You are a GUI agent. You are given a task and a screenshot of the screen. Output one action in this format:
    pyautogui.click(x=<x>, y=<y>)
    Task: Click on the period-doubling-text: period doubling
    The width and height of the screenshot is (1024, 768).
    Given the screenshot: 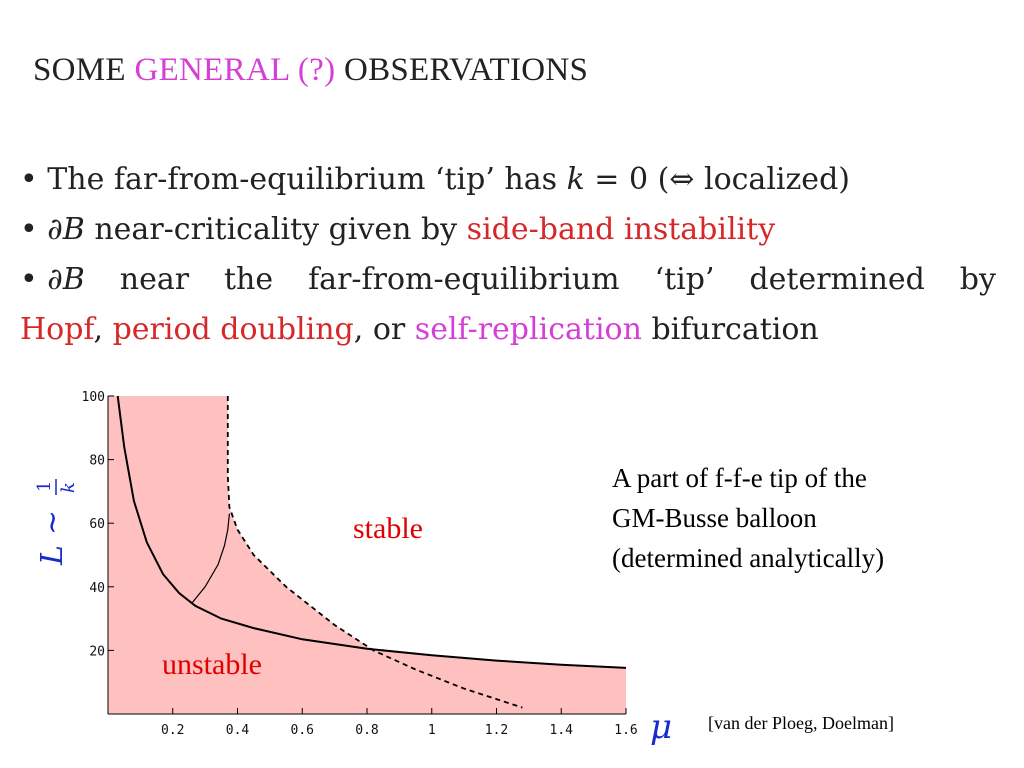 What is the action you would take?
    pyautogui.click(x=233, y=329)
    